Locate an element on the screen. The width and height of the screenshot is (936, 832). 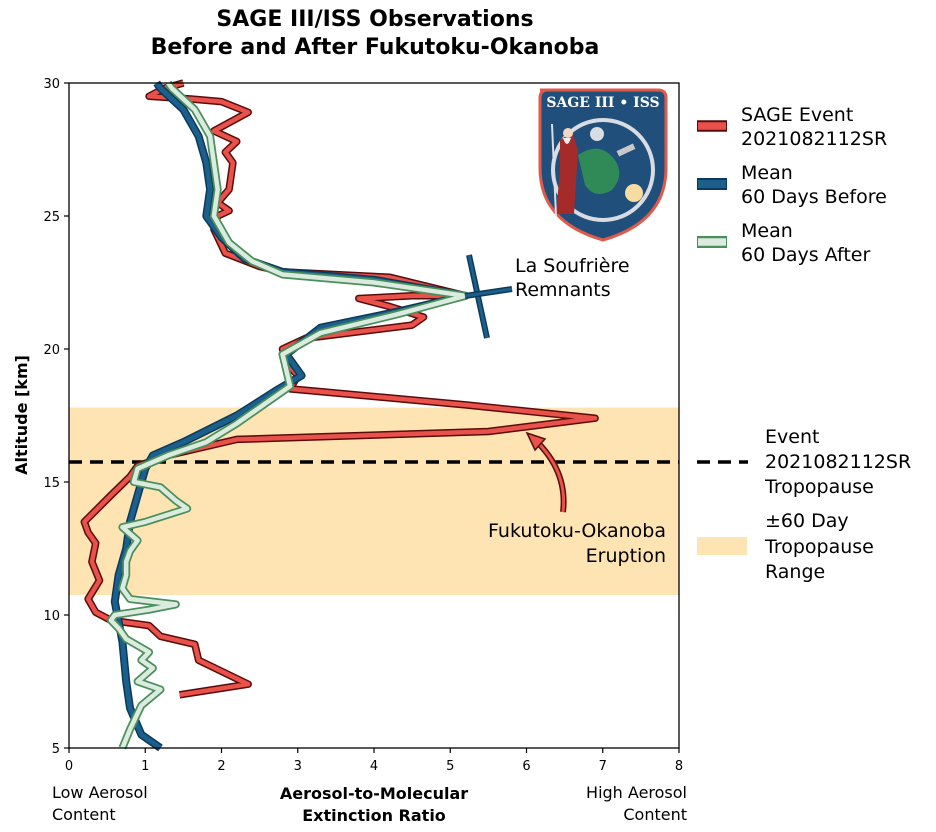
x-axis-label-line2: Extinction Ratio is located at coordinates (374, 815).